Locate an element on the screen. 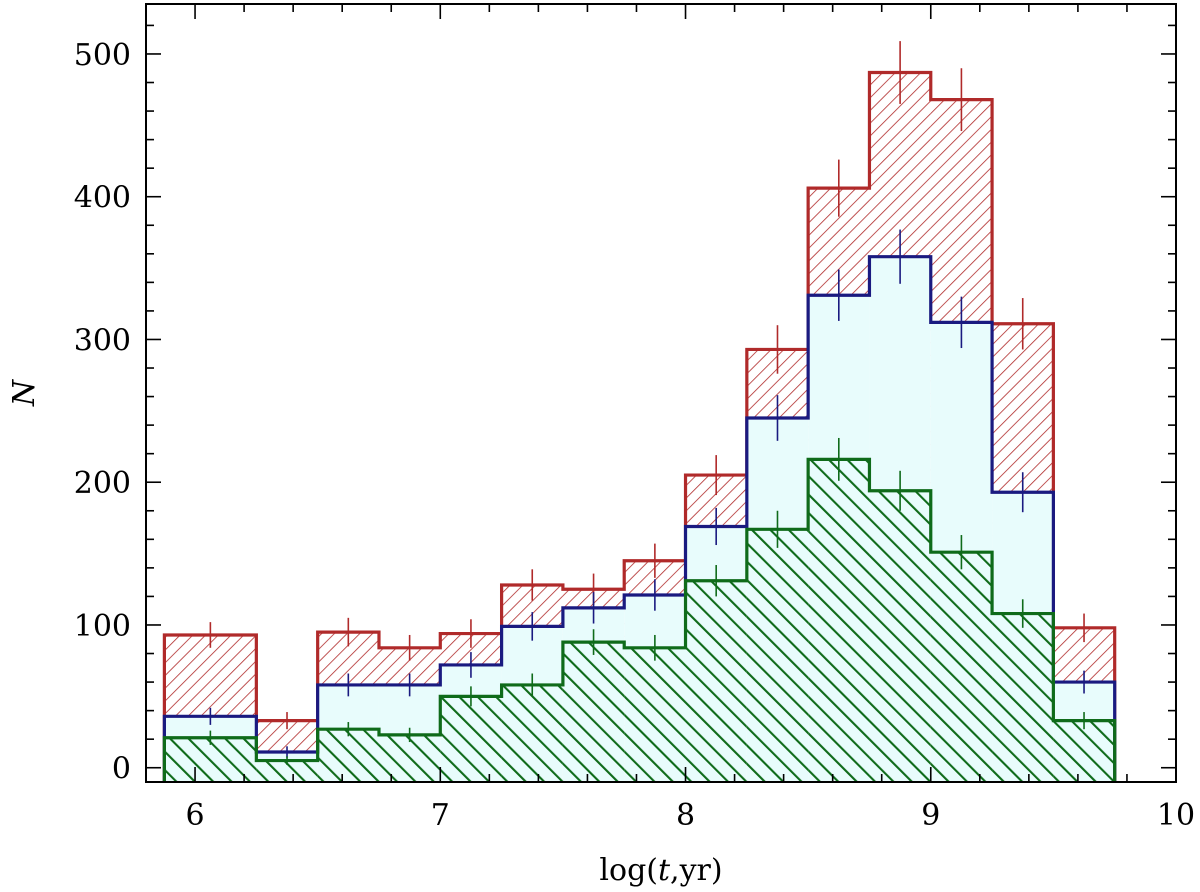 The width and height of the screenshot is (1200, 892). y-tick-label: 300 is located at coordinates (102, 340).